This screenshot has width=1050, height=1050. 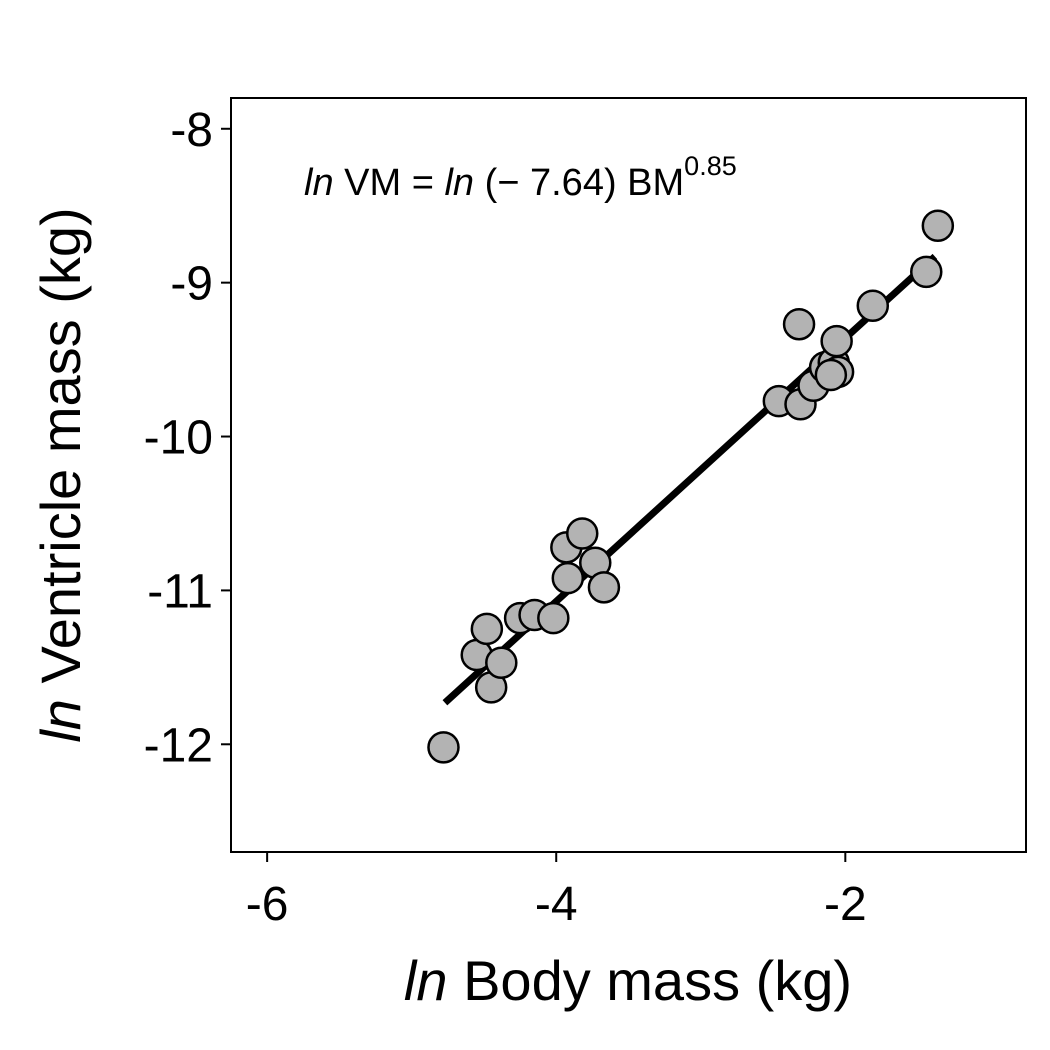 What do you see at coordinates (178, 745) in the screenshot?
I see `y-tick-label: -12` at bounding box center [178, 745].